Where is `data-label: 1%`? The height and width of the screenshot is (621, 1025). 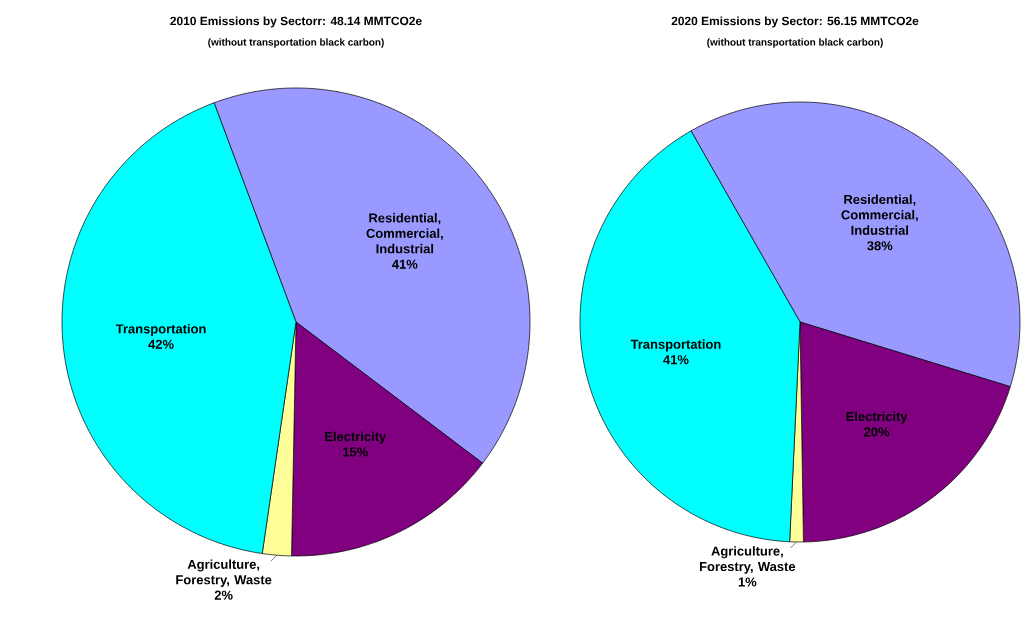
data-label: 1% is located at coordinates (747, 582).